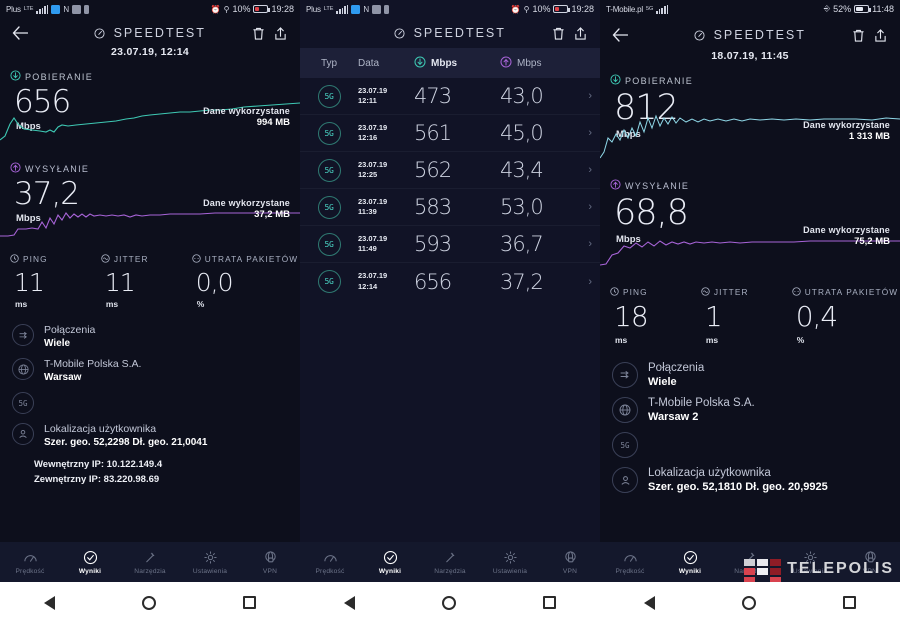 The width and height of the screenshot is (900, 623). Describe the element at coordinates (246, 117) in the screenshot. I see `download-data-used: Dane wykorzystane 994 MB` at that location.